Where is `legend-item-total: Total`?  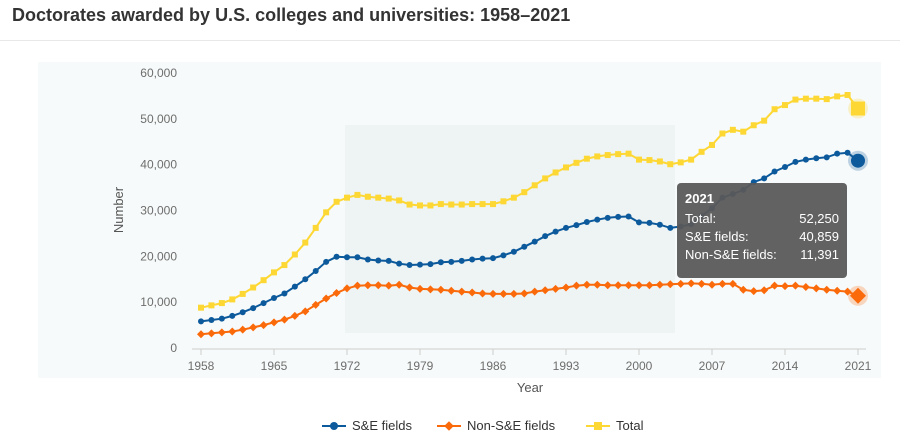
legend-item-total: Total is located at coordinates (614, 425).